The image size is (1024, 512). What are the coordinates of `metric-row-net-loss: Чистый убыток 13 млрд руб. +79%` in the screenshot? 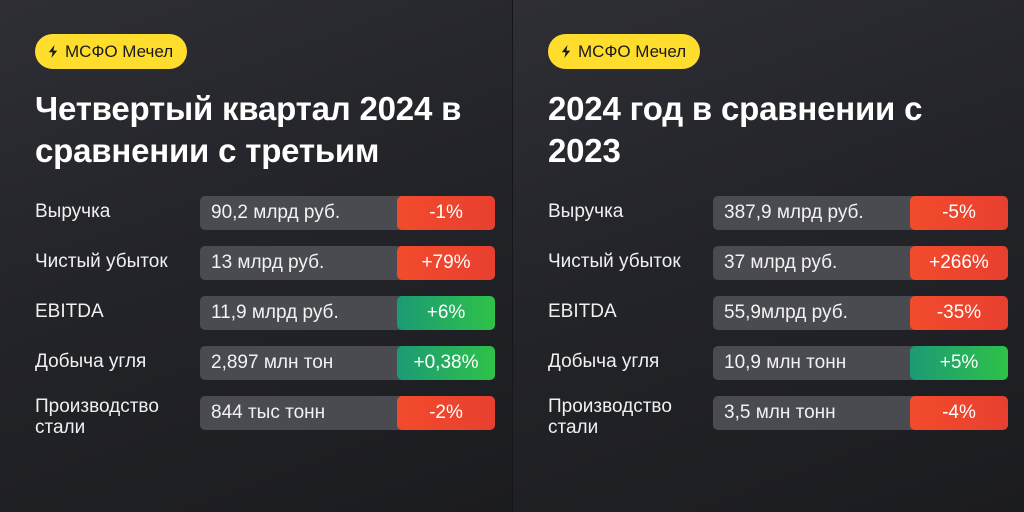 It's located at (265, 263).